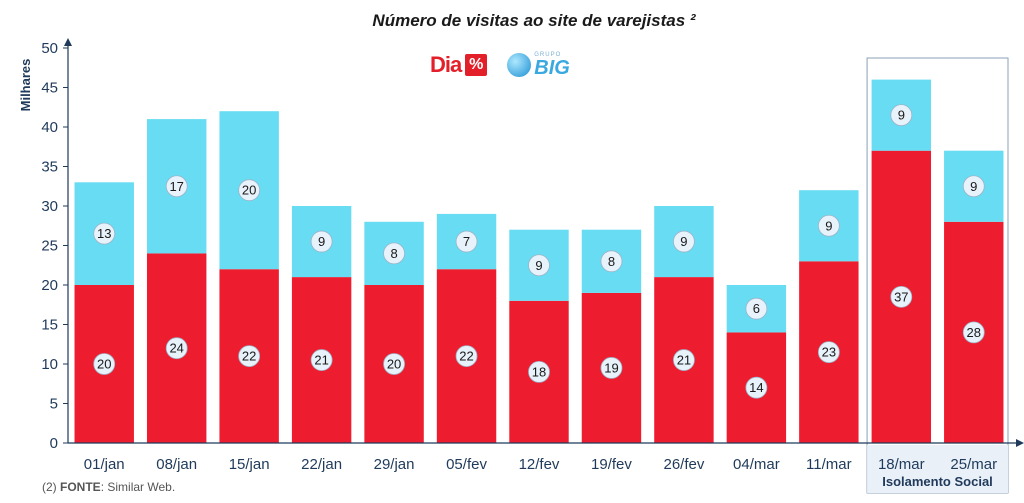 This screenshot has width=1024, height=503. I want to click on y-axis-arrow, so click(68, 42).